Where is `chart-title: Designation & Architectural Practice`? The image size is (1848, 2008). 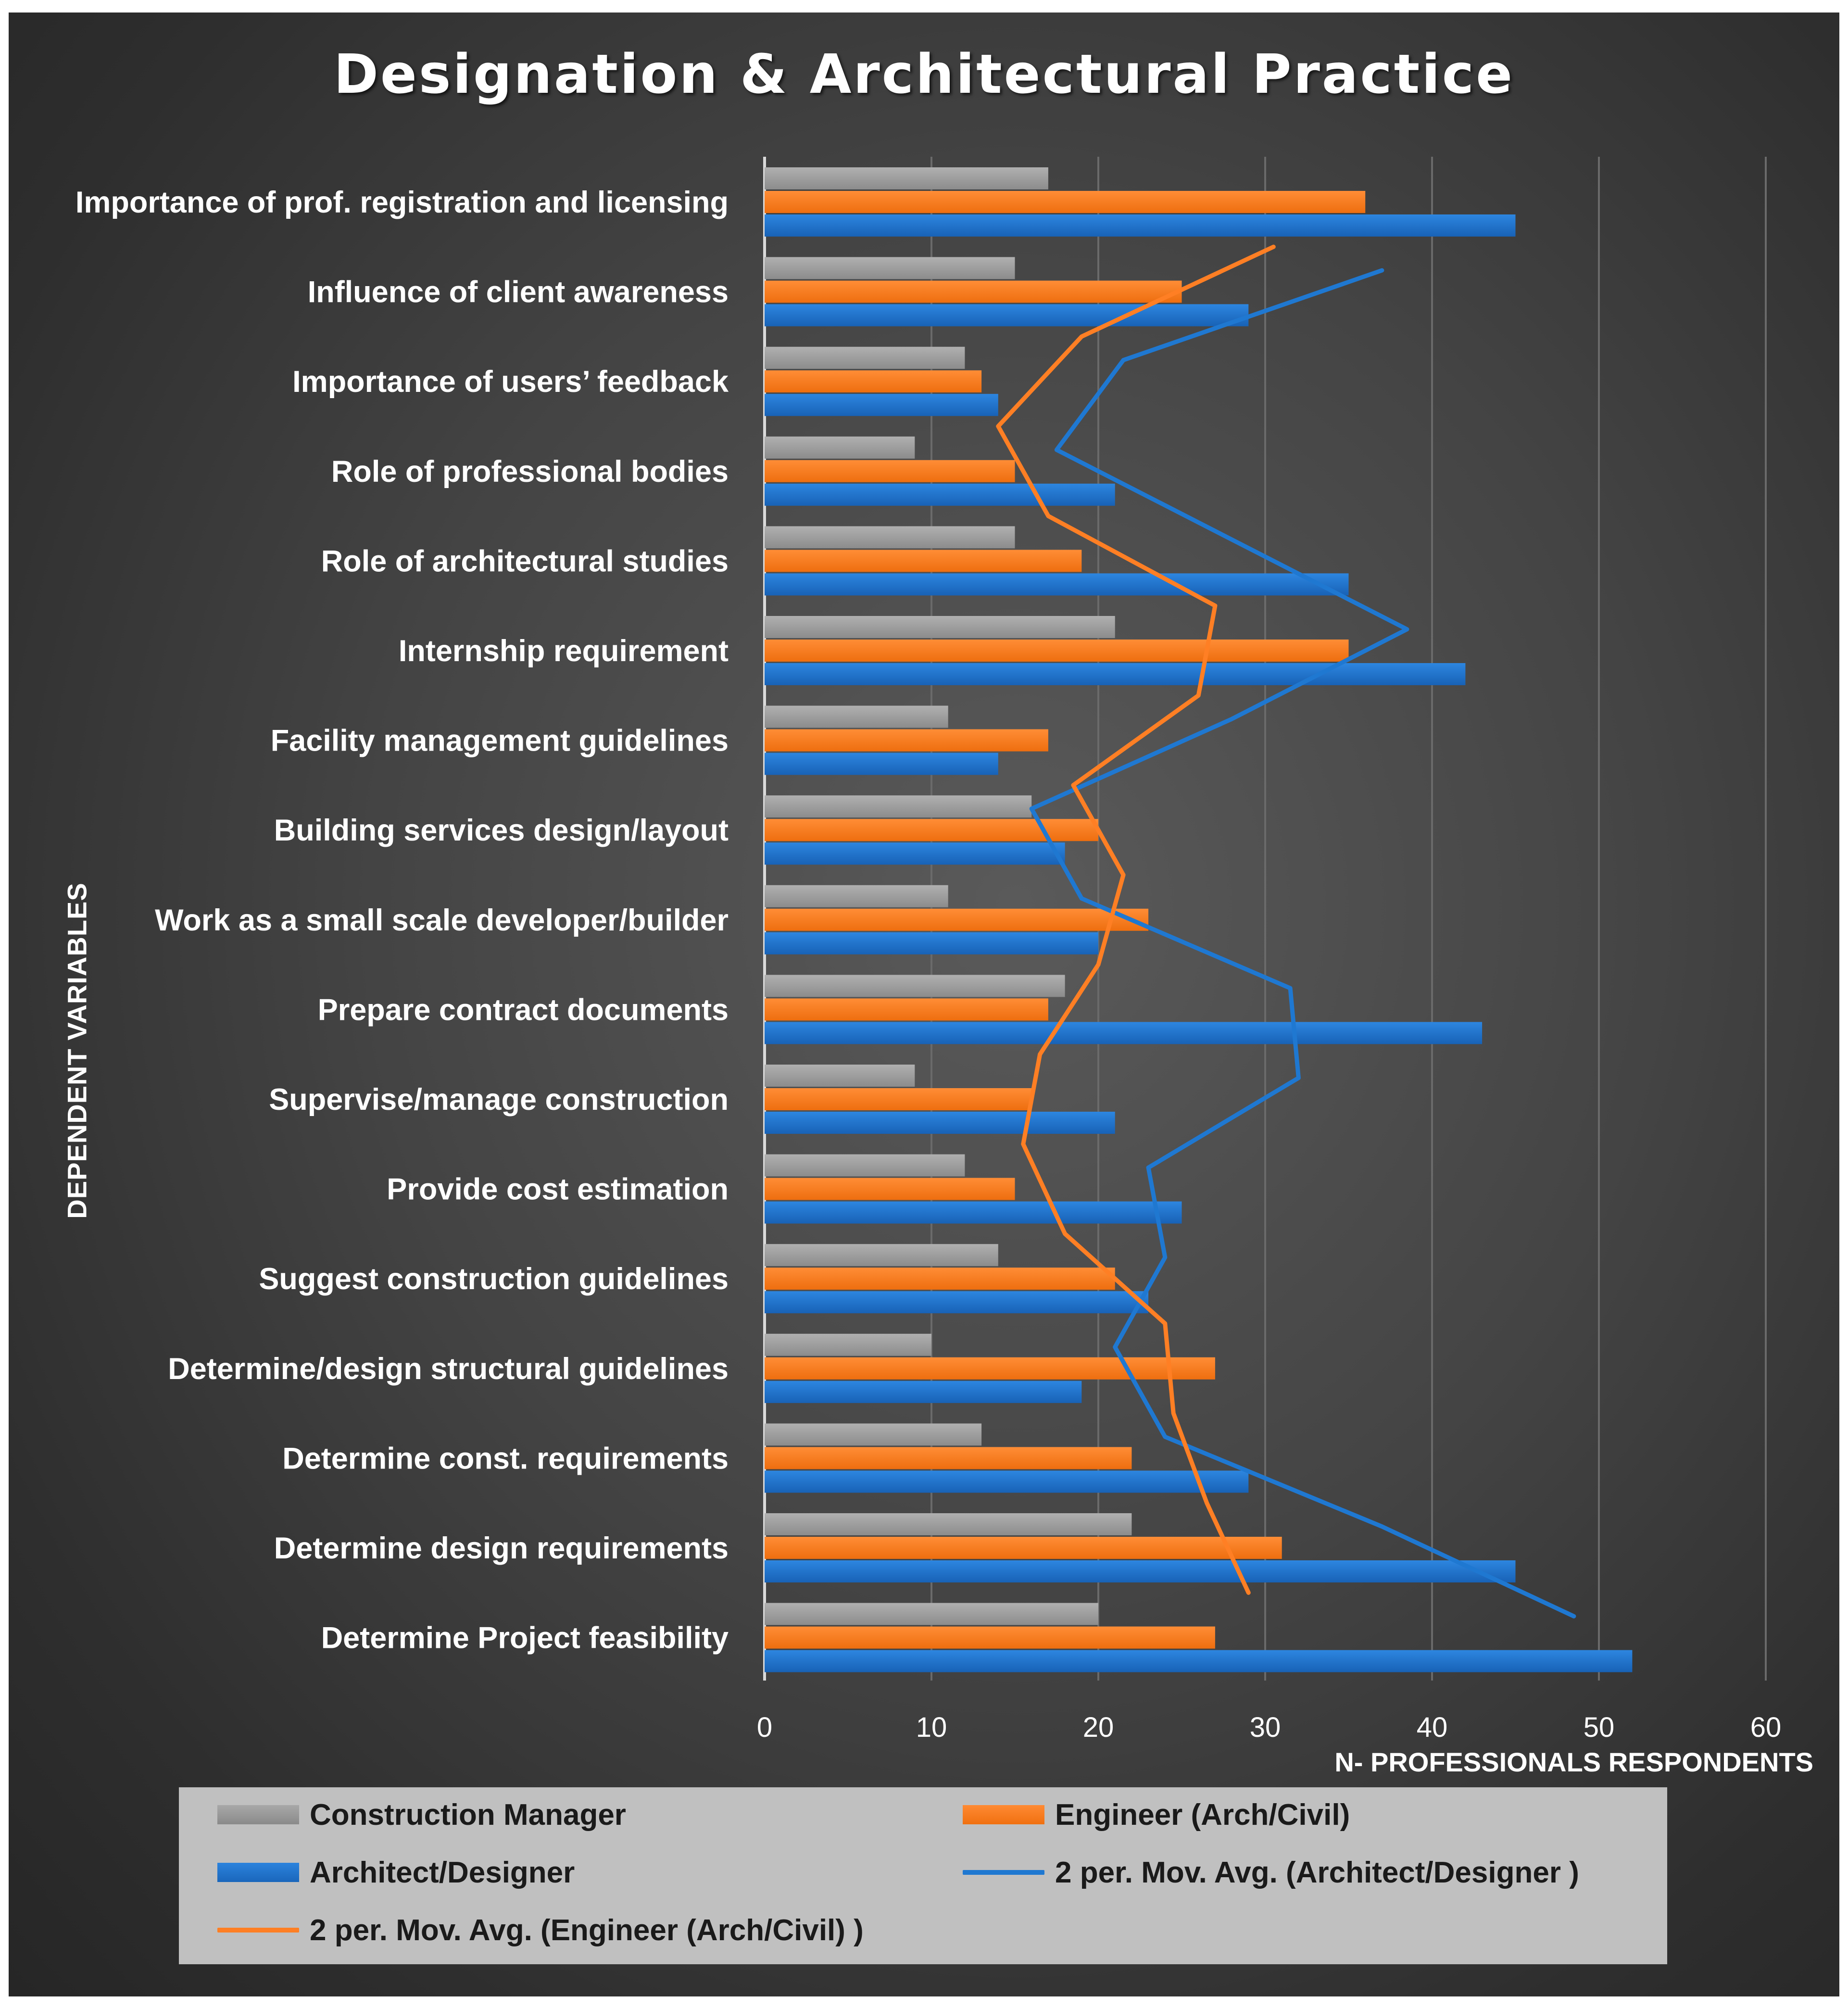 chart-title: Designation & Architectural Practice is located at coordinates (924, 74).